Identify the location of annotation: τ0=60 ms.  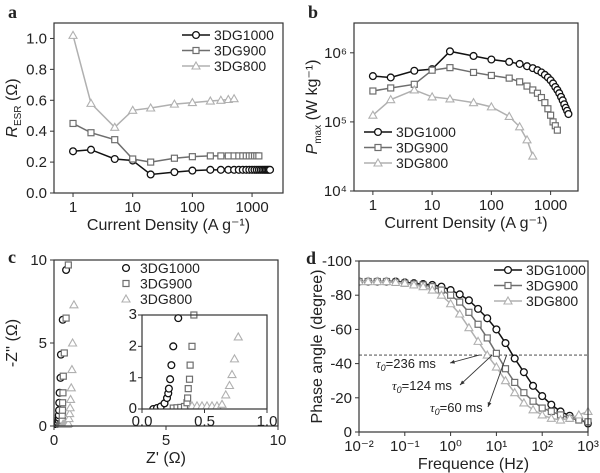
(469, 385).